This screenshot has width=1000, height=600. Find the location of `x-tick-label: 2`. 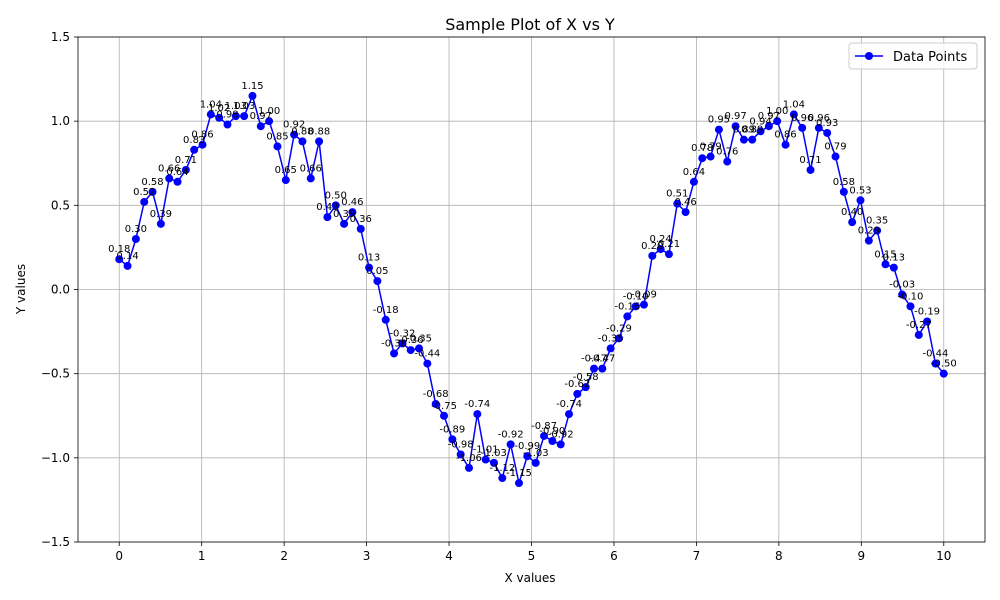

x-tick-label: 2 is located at coordinates (284, 556).